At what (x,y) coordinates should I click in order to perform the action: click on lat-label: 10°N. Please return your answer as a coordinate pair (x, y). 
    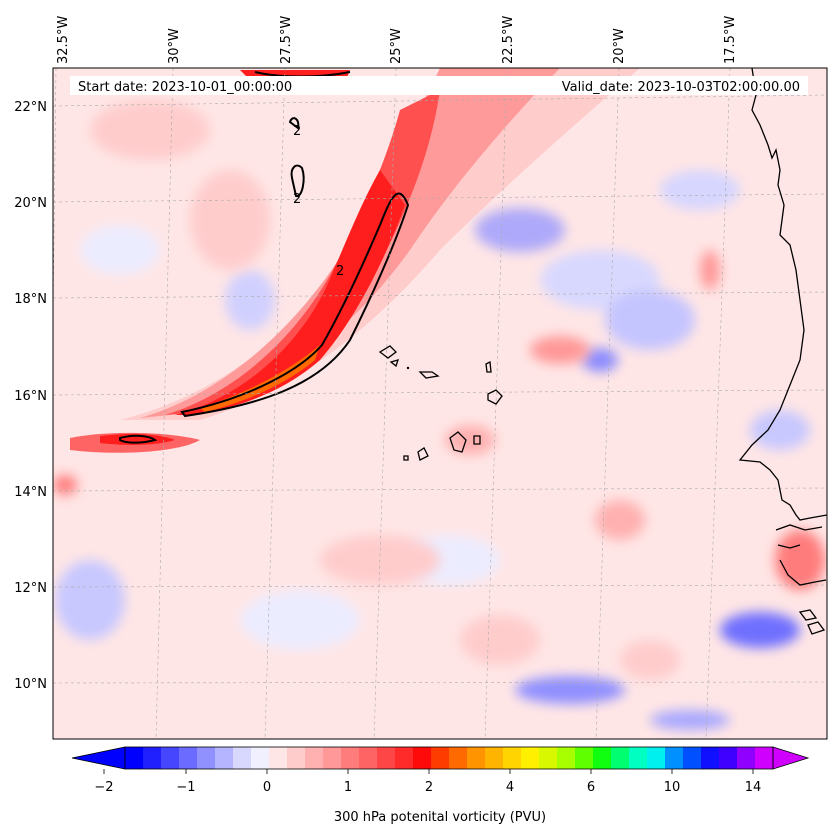
    Looking at the image, I should click on (30, 684).